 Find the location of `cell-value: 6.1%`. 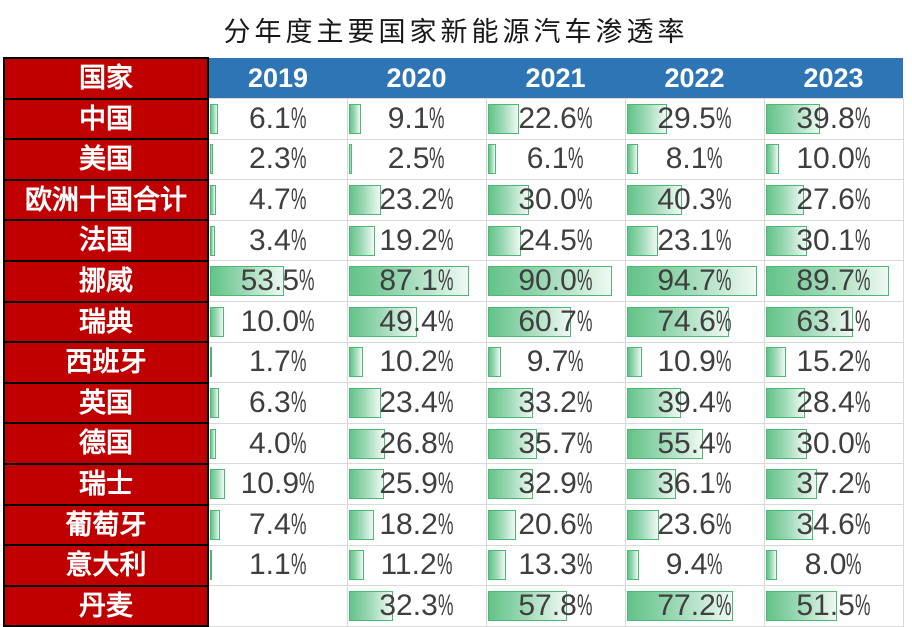

cell-value: 6.1% is located at coordinates (278, 119).